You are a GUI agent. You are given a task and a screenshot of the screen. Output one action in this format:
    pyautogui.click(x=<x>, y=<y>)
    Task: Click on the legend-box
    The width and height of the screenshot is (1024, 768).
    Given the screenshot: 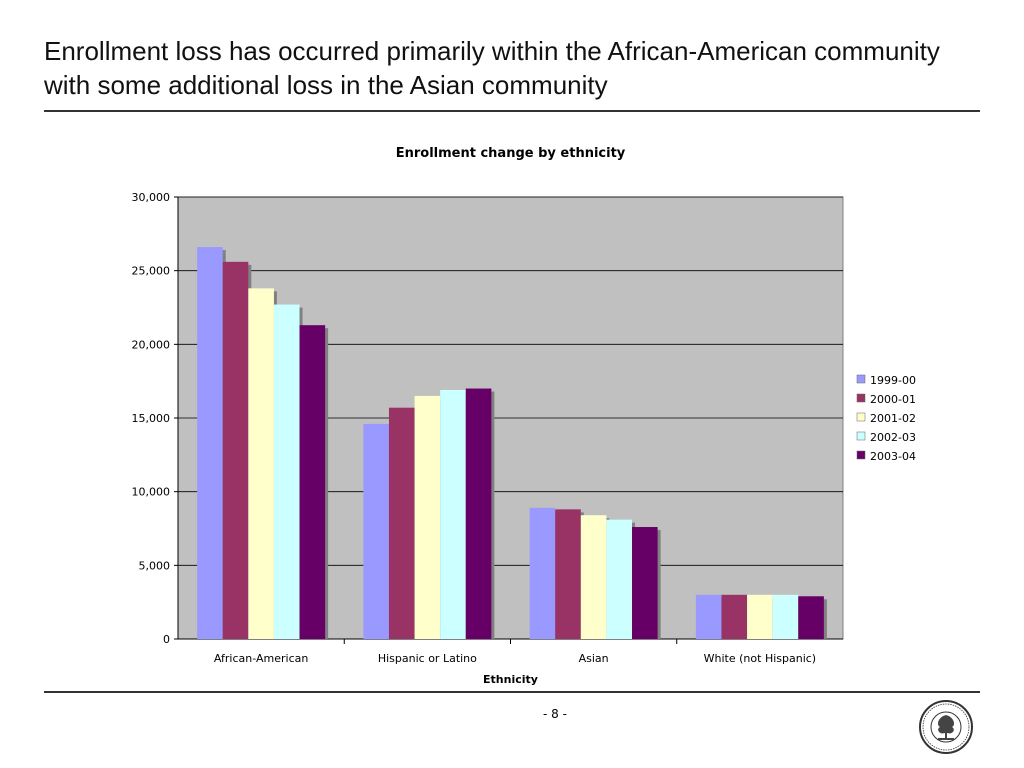 What is the action you would take?
    pyautogui.click(x=891, y=418)
    